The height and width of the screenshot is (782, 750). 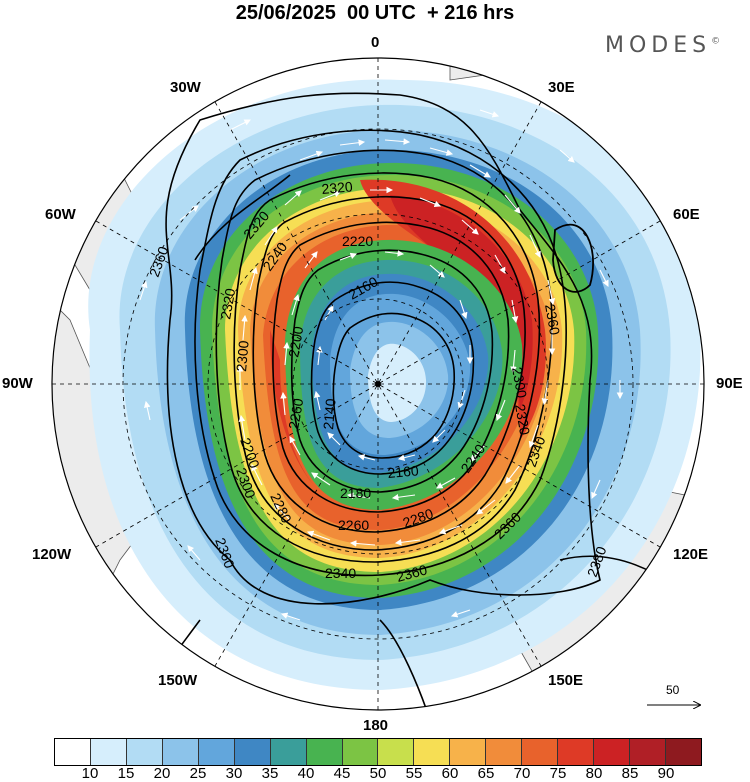 I want to click on contour-label: 2200, so click(x=295, y=342).